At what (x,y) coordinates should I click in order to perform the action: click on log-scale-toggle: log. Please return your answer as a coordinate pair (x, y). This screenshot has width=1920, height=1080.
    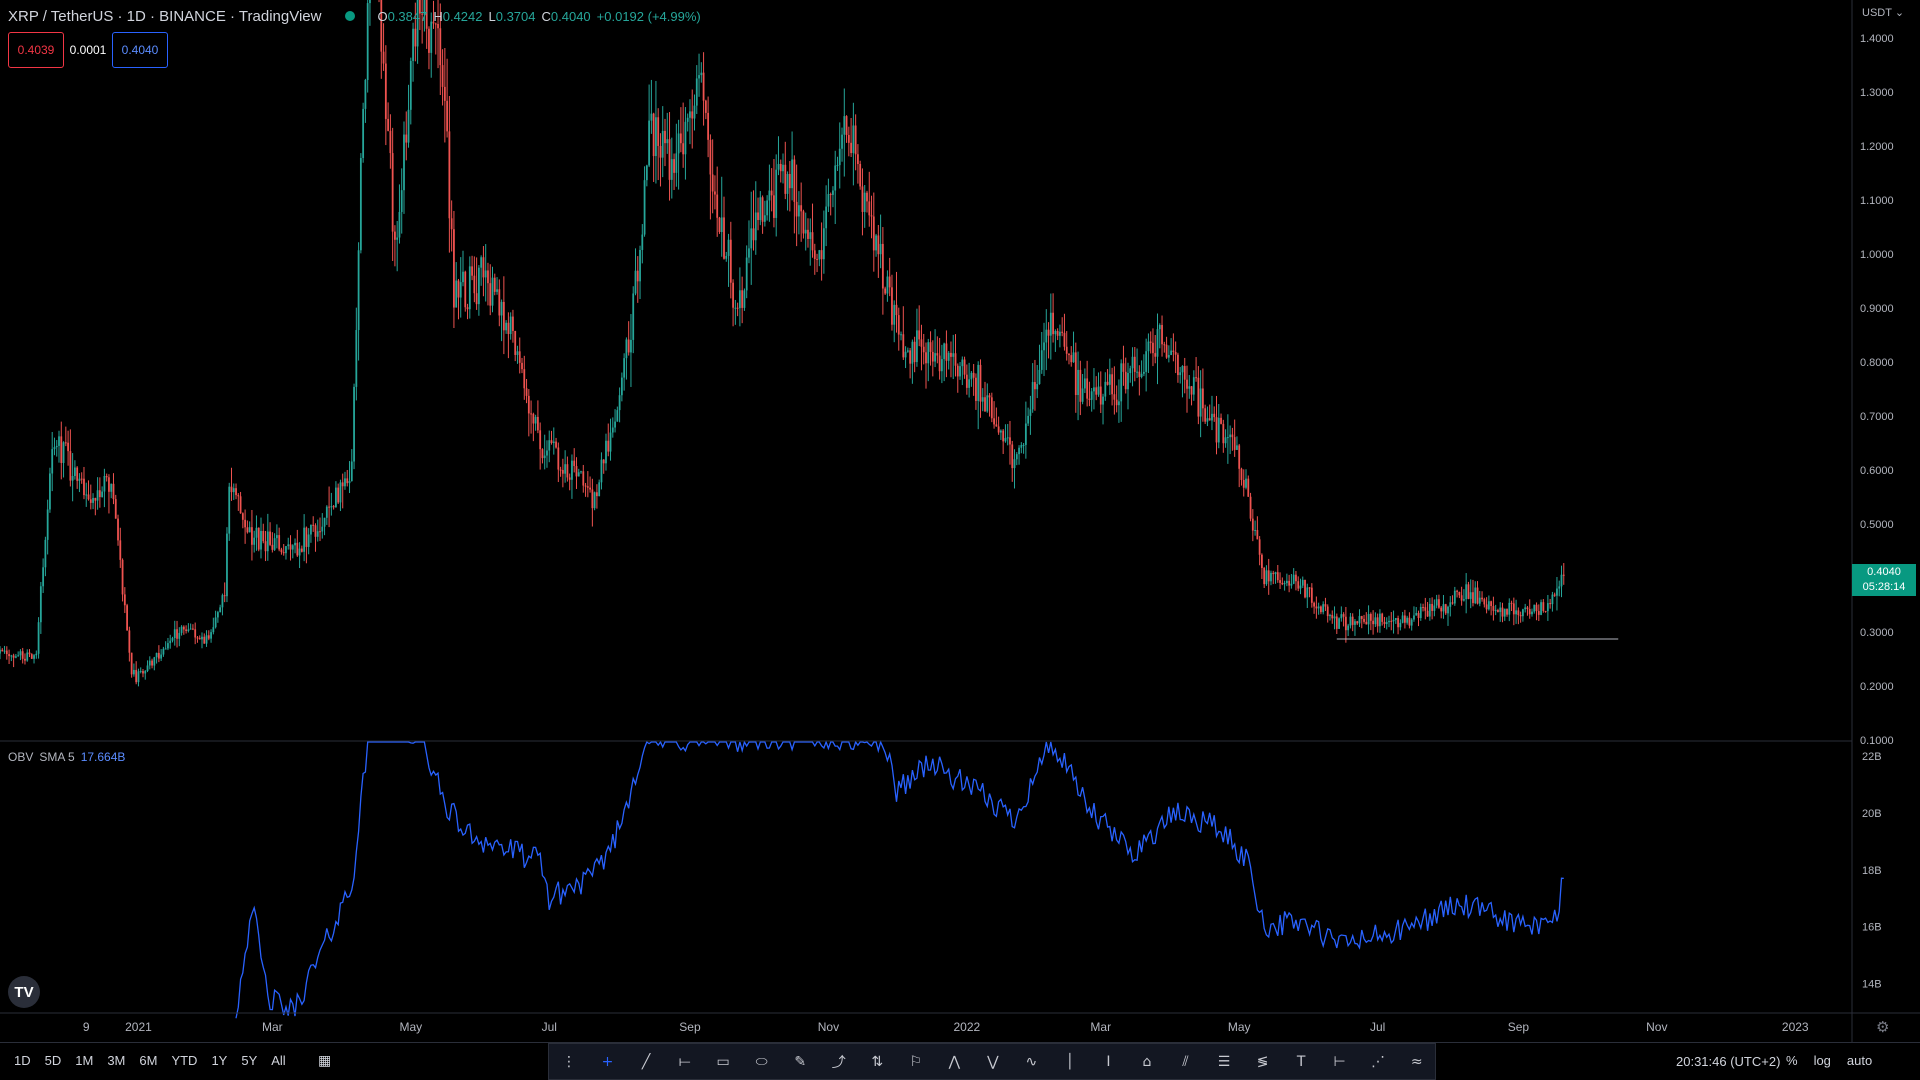
    Looking at the image, I should click on (1822, 1060).